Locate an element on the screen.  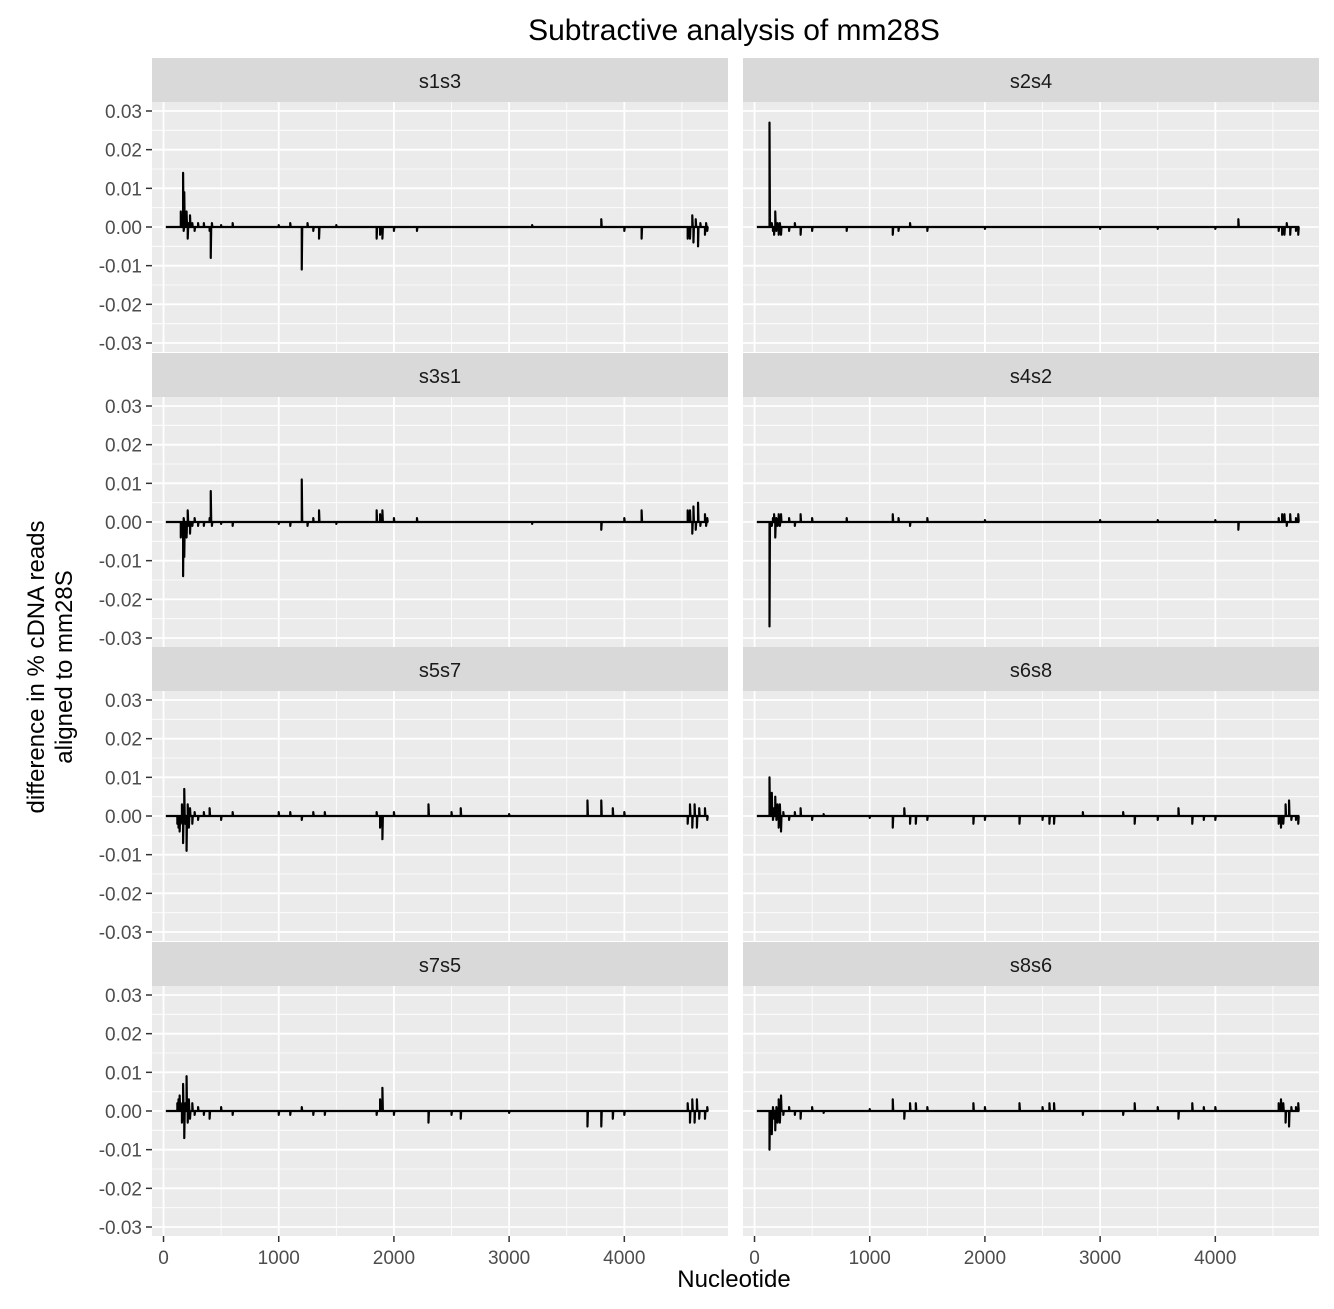
facet-panel-s6s8: s6s8 is located at coordinates (1031, 794).